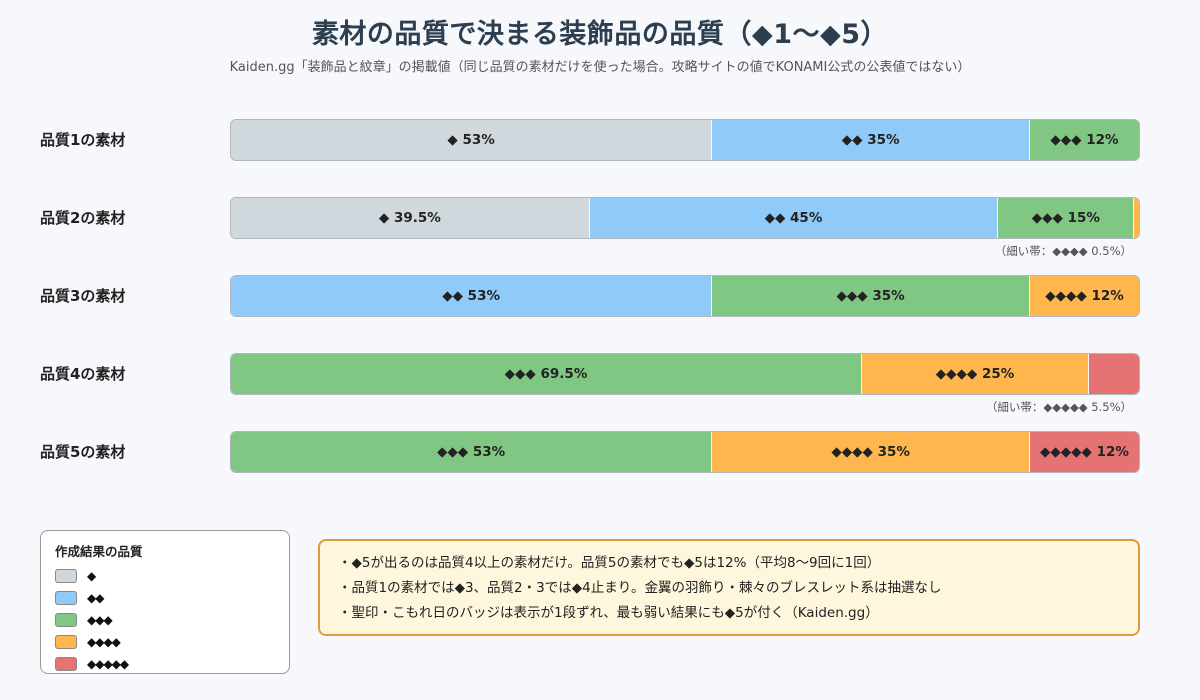 This screenshot has height=700, width=1200. What do you see at coordinates (1058, 407) in the screenshot?
I see `thin-band-note: （細い帯：◆◆◆◆◆ 5.5%）` at bounding box center [1058, 407].